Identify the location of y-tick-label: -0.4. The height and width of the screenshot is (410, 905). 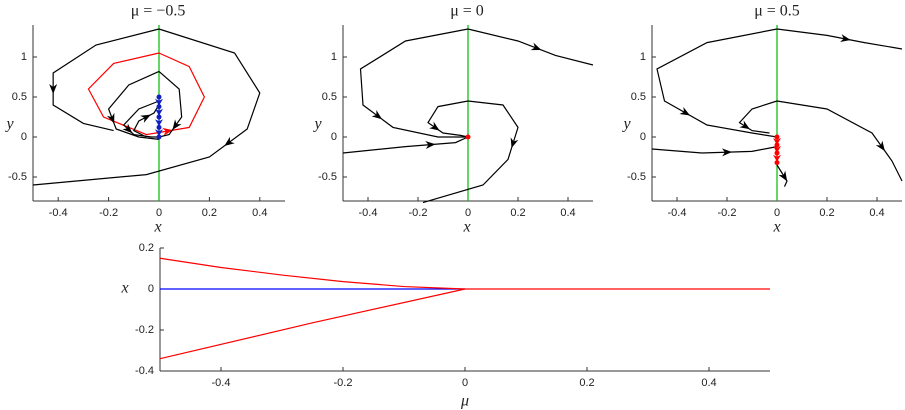
(144, 371).